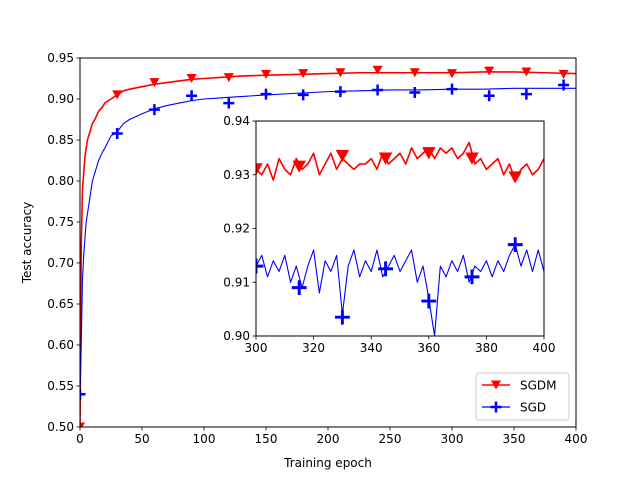 The height and width of the screenshot is (480, 640). Describe the element at coordinates (256, 348) in the screenshot. I see `inset-x-tick-label: 300` at that location.